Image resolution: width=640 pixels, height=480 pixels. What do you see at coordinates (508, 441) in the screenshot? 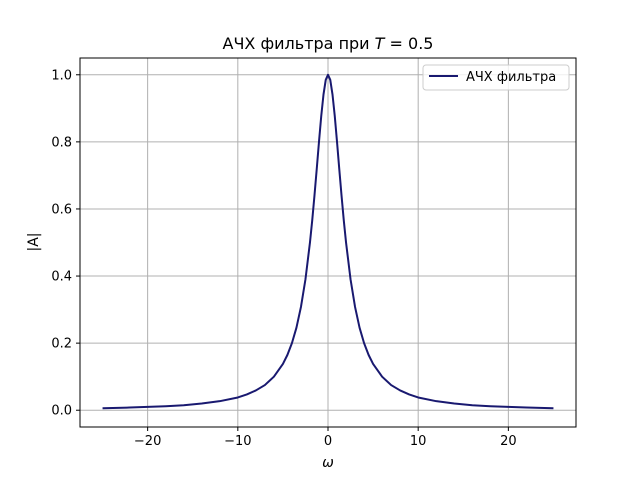
I see `x-tick-label: 20` at bounding box center [508, 441].